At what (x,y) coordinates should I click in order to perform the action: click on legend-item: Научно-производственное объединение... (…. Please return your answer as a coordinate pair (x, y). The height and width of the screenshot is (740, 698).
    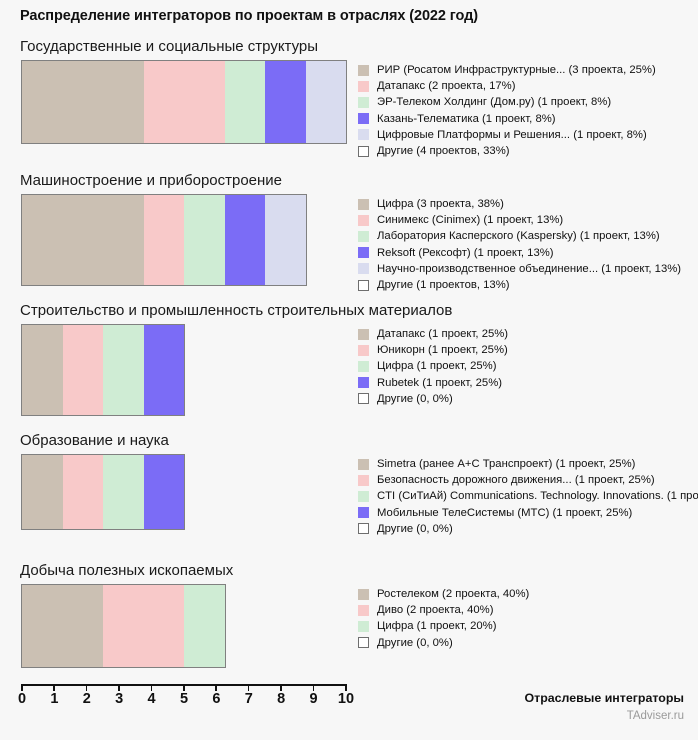
    Looking at the image, I should click on (528, 269).